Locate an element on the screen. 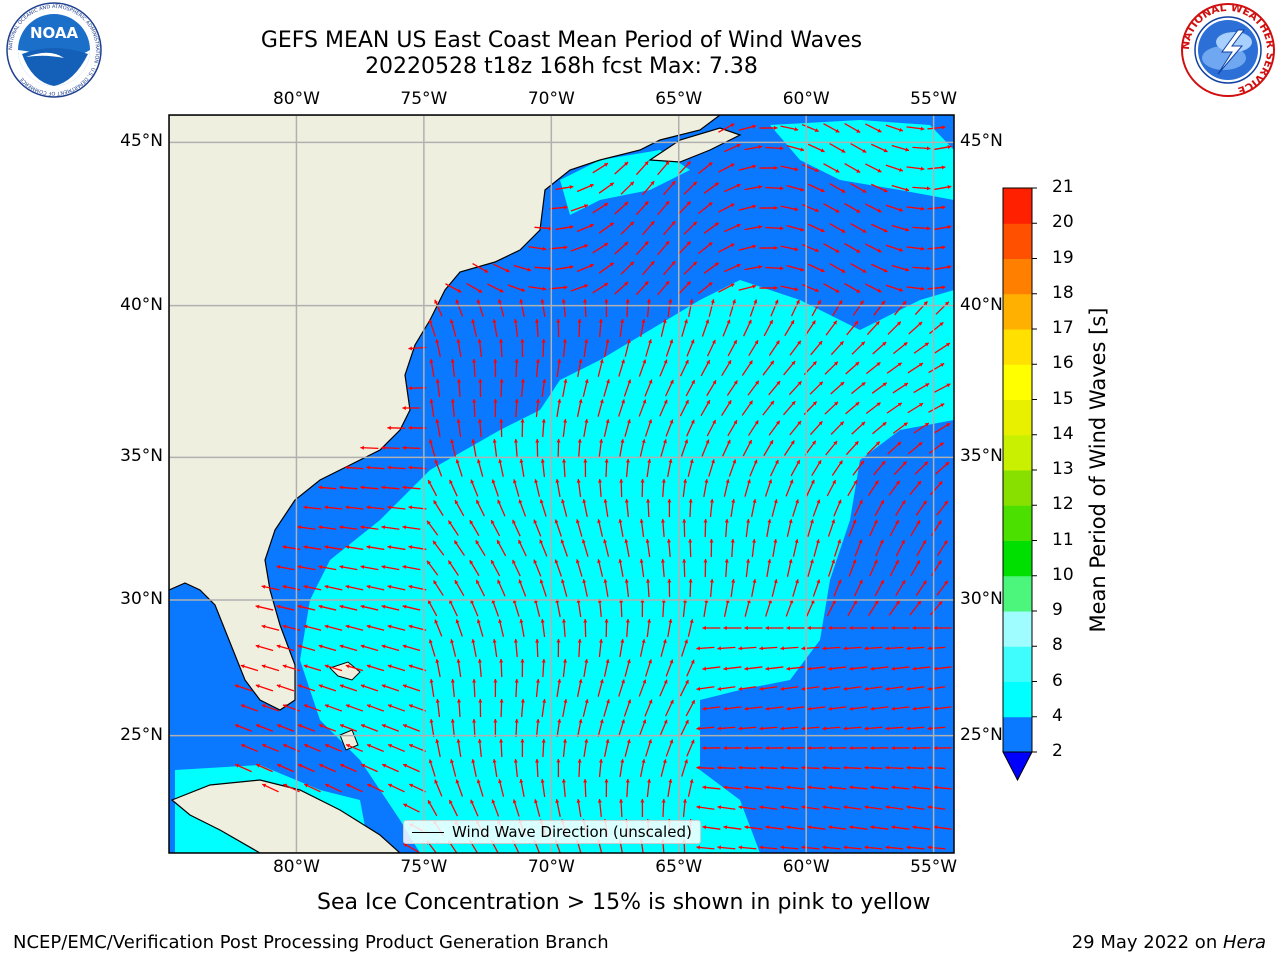  lat-tick-label-left: 25°N is located at coordinates (141, 734).